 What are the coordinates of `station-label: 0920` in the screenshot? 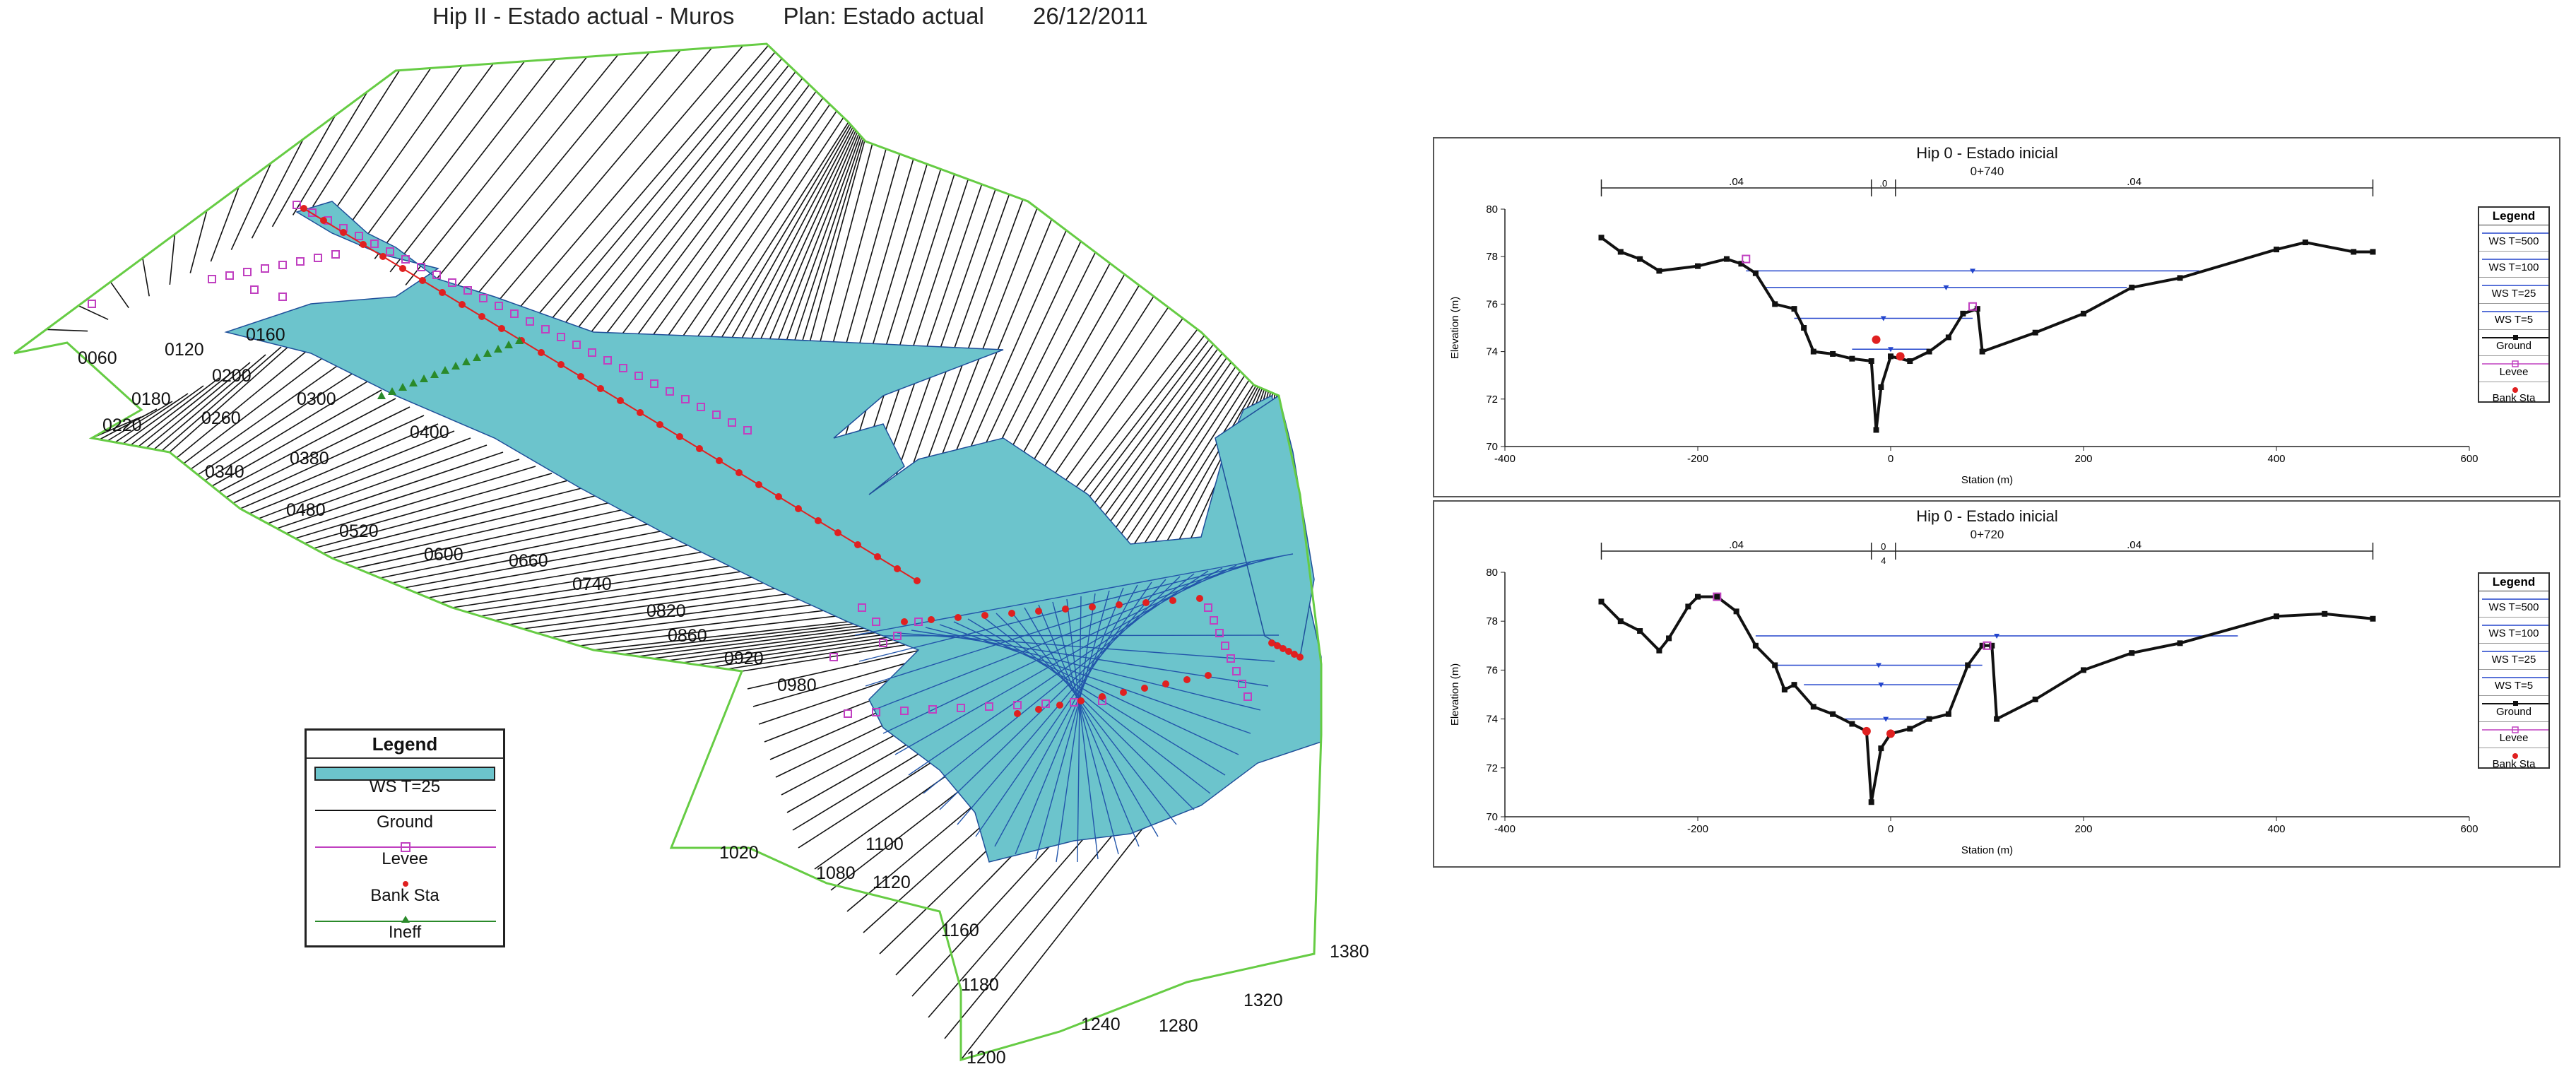 It's located at (744, 658).